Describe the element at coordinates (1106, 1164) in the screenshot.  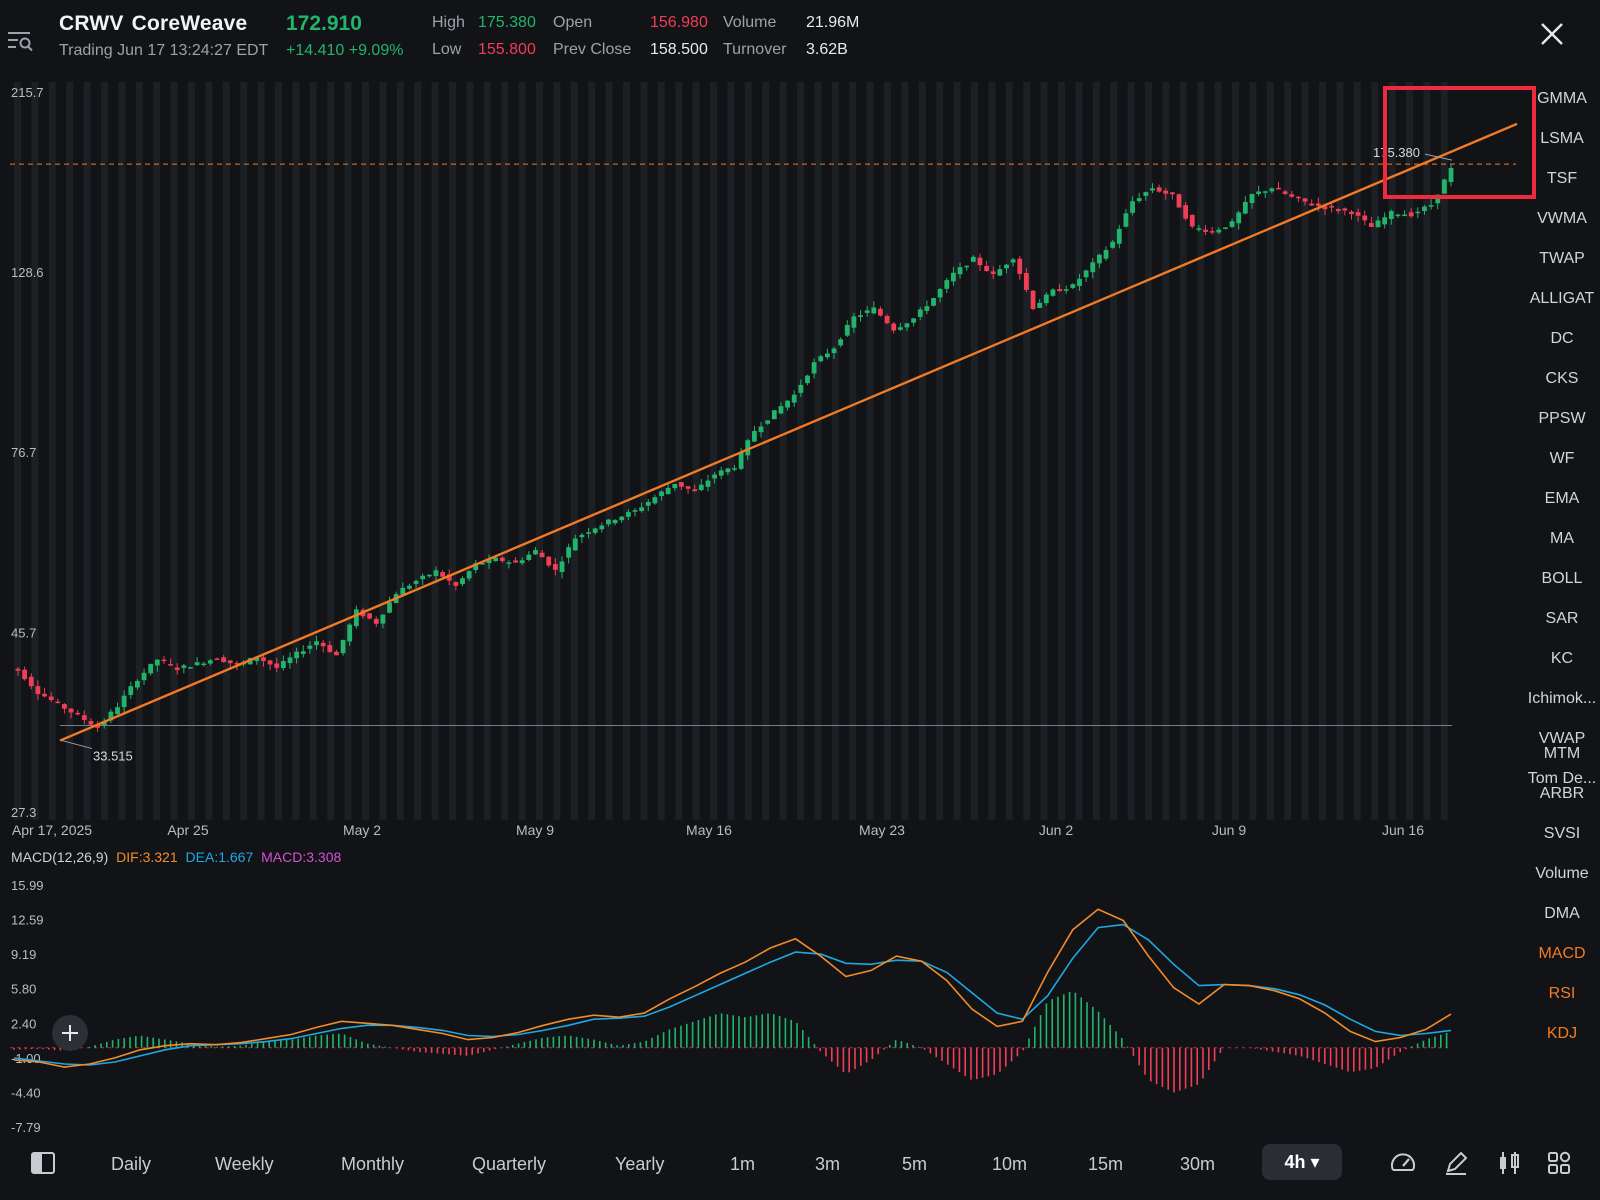
I see `timeframe-15m: 15m` at that location.